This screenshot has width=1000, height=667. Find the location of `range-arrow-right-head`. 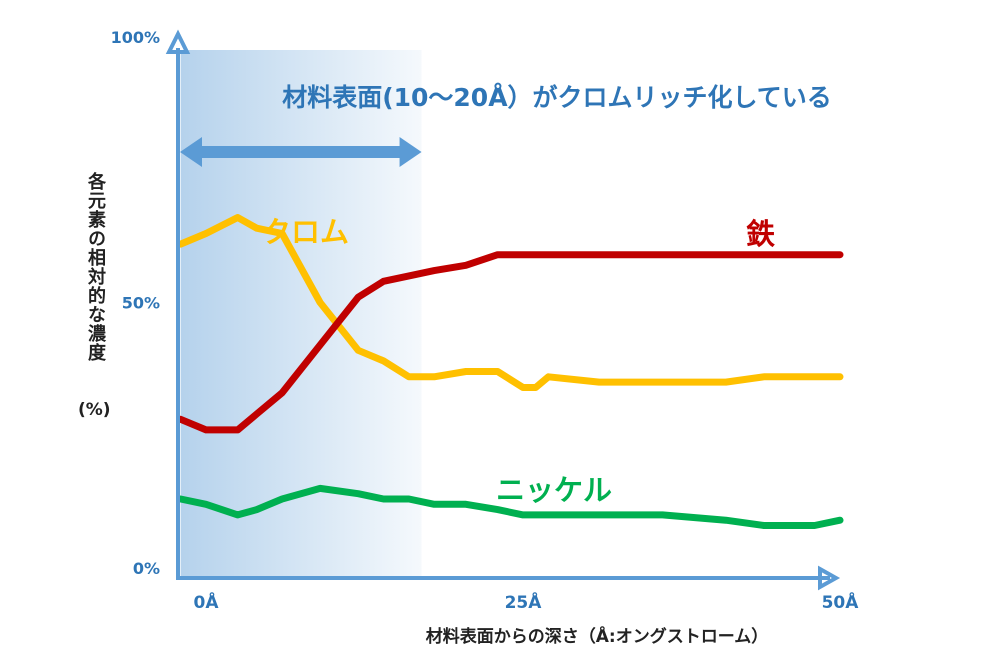

range-arrow-right-head is located at coordinates (410, 152).